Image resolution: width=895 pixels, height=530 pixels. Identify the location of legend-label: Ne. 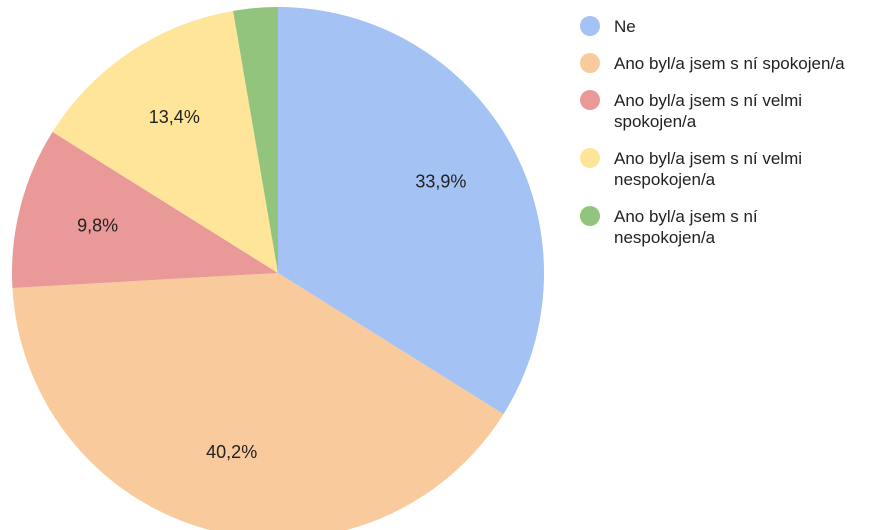
(625, 26).